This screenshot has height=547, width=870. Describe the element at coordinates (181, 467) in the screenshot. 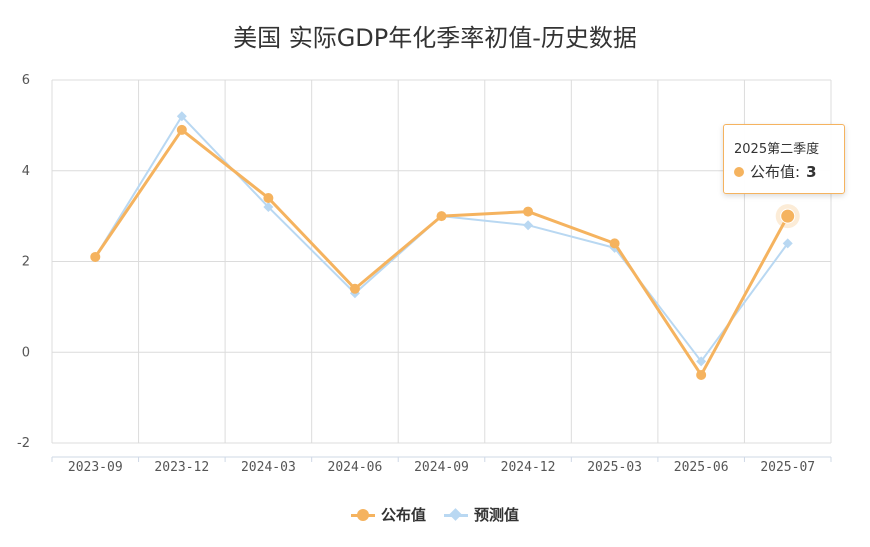

I see `x-tick-label: 2023-12` at that location.